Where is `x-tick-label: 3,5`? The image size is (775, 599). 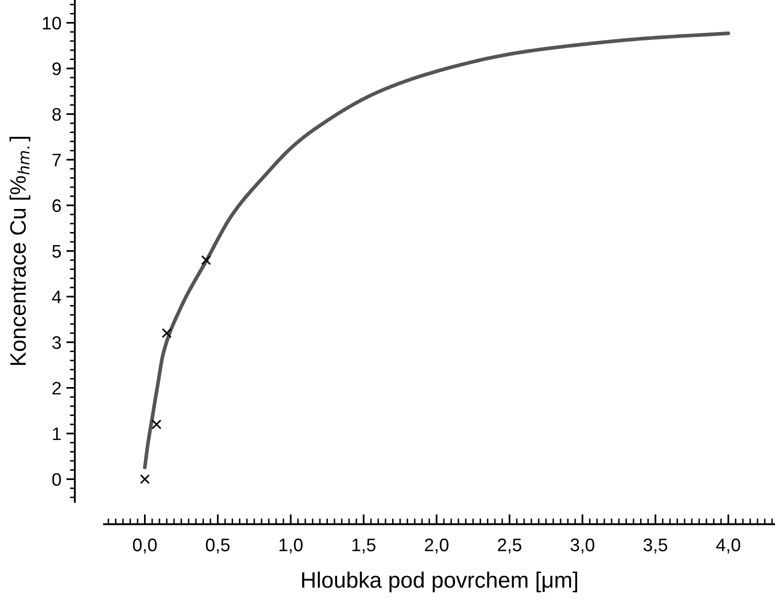 x-tick-label: 3,5 is located at coordinates (656, 546).